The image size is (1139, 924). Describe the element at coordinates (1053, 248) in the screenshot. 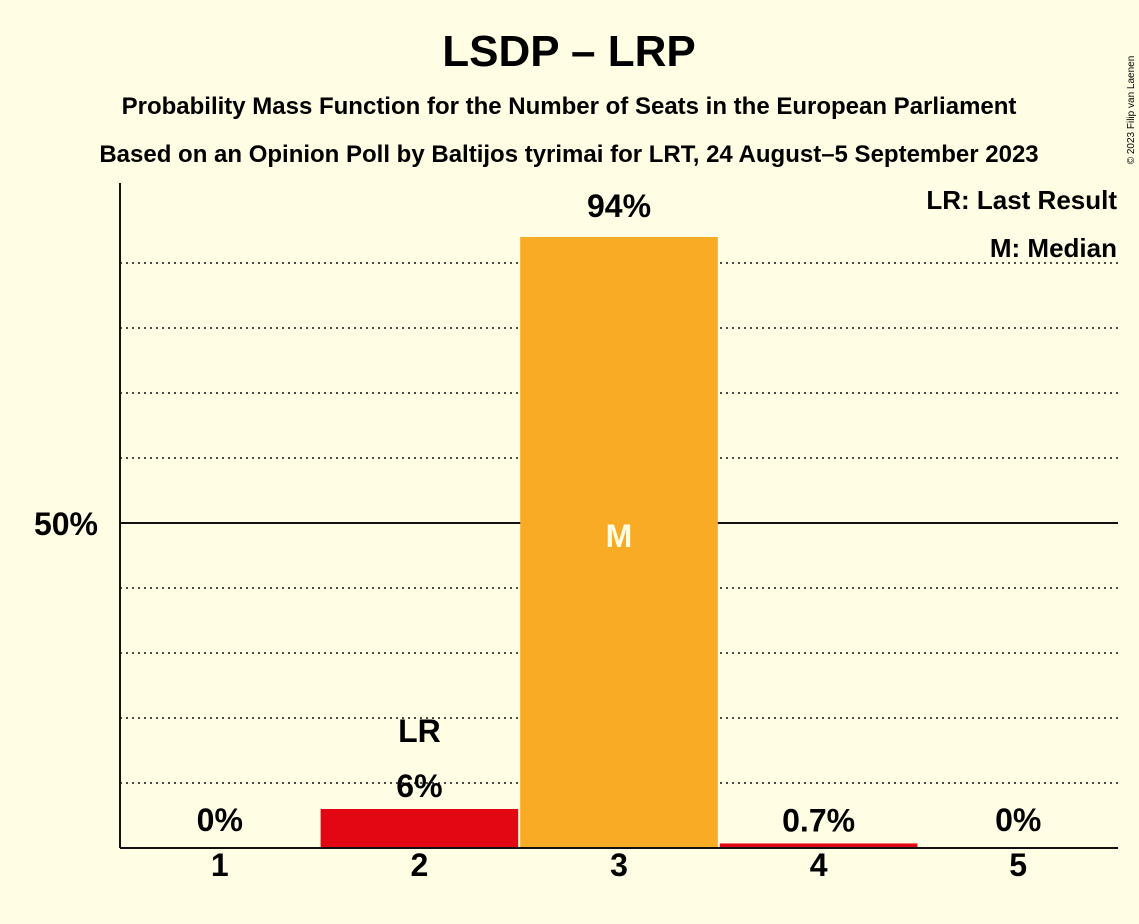

I see `legend-median: M: Median` at that location.